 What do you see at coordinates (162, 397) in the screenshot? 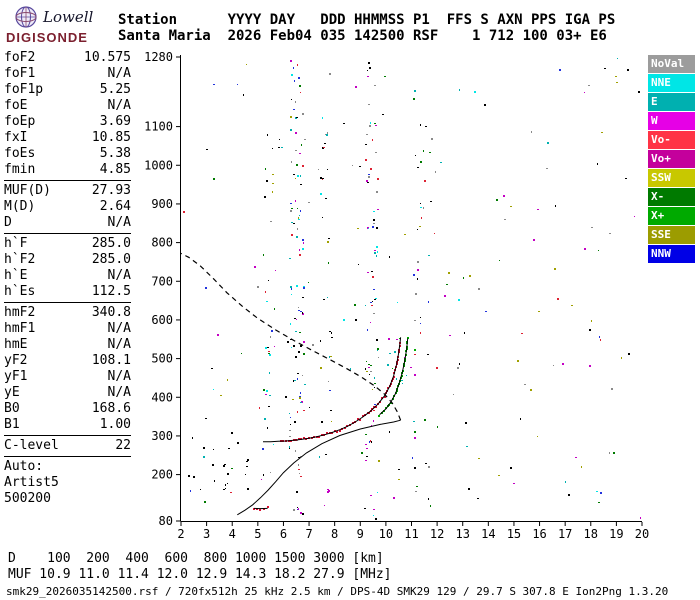
I see `y-tick-label: 400` at bounding box center [162, 397].